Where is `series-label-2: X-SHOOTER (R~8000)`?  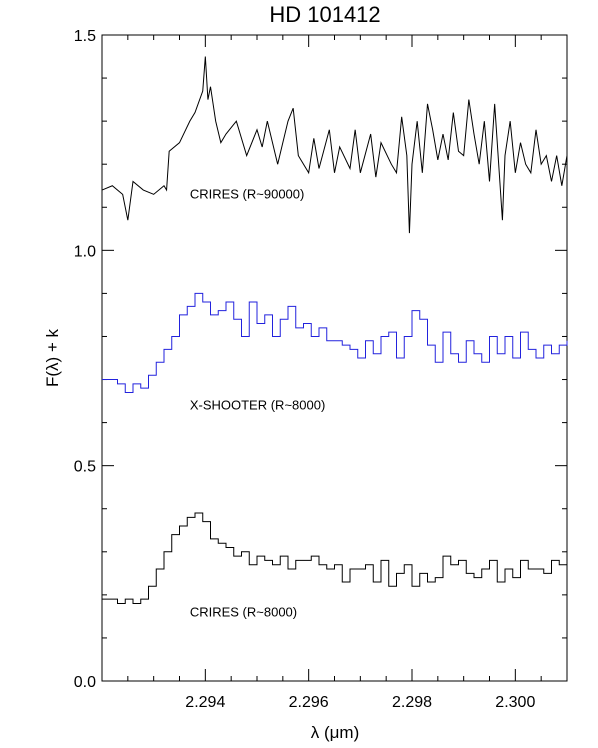 series-label-2: X-SHOOTER (R~8000) is located at coordinates (257, 405).